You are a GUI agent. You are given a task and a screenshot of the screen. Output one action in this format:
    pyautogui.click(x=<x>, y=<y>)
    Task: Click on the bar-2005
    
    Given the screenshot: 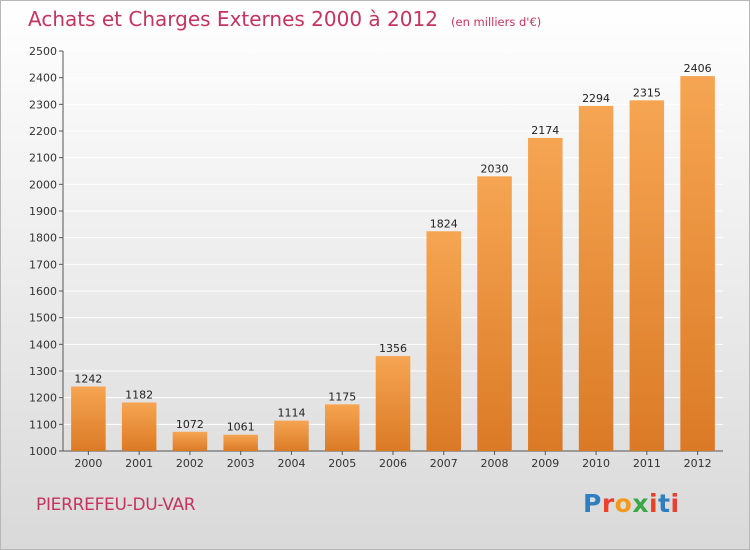 What is the action you would take?
    pyautogui.click(x=342, y=427)
    